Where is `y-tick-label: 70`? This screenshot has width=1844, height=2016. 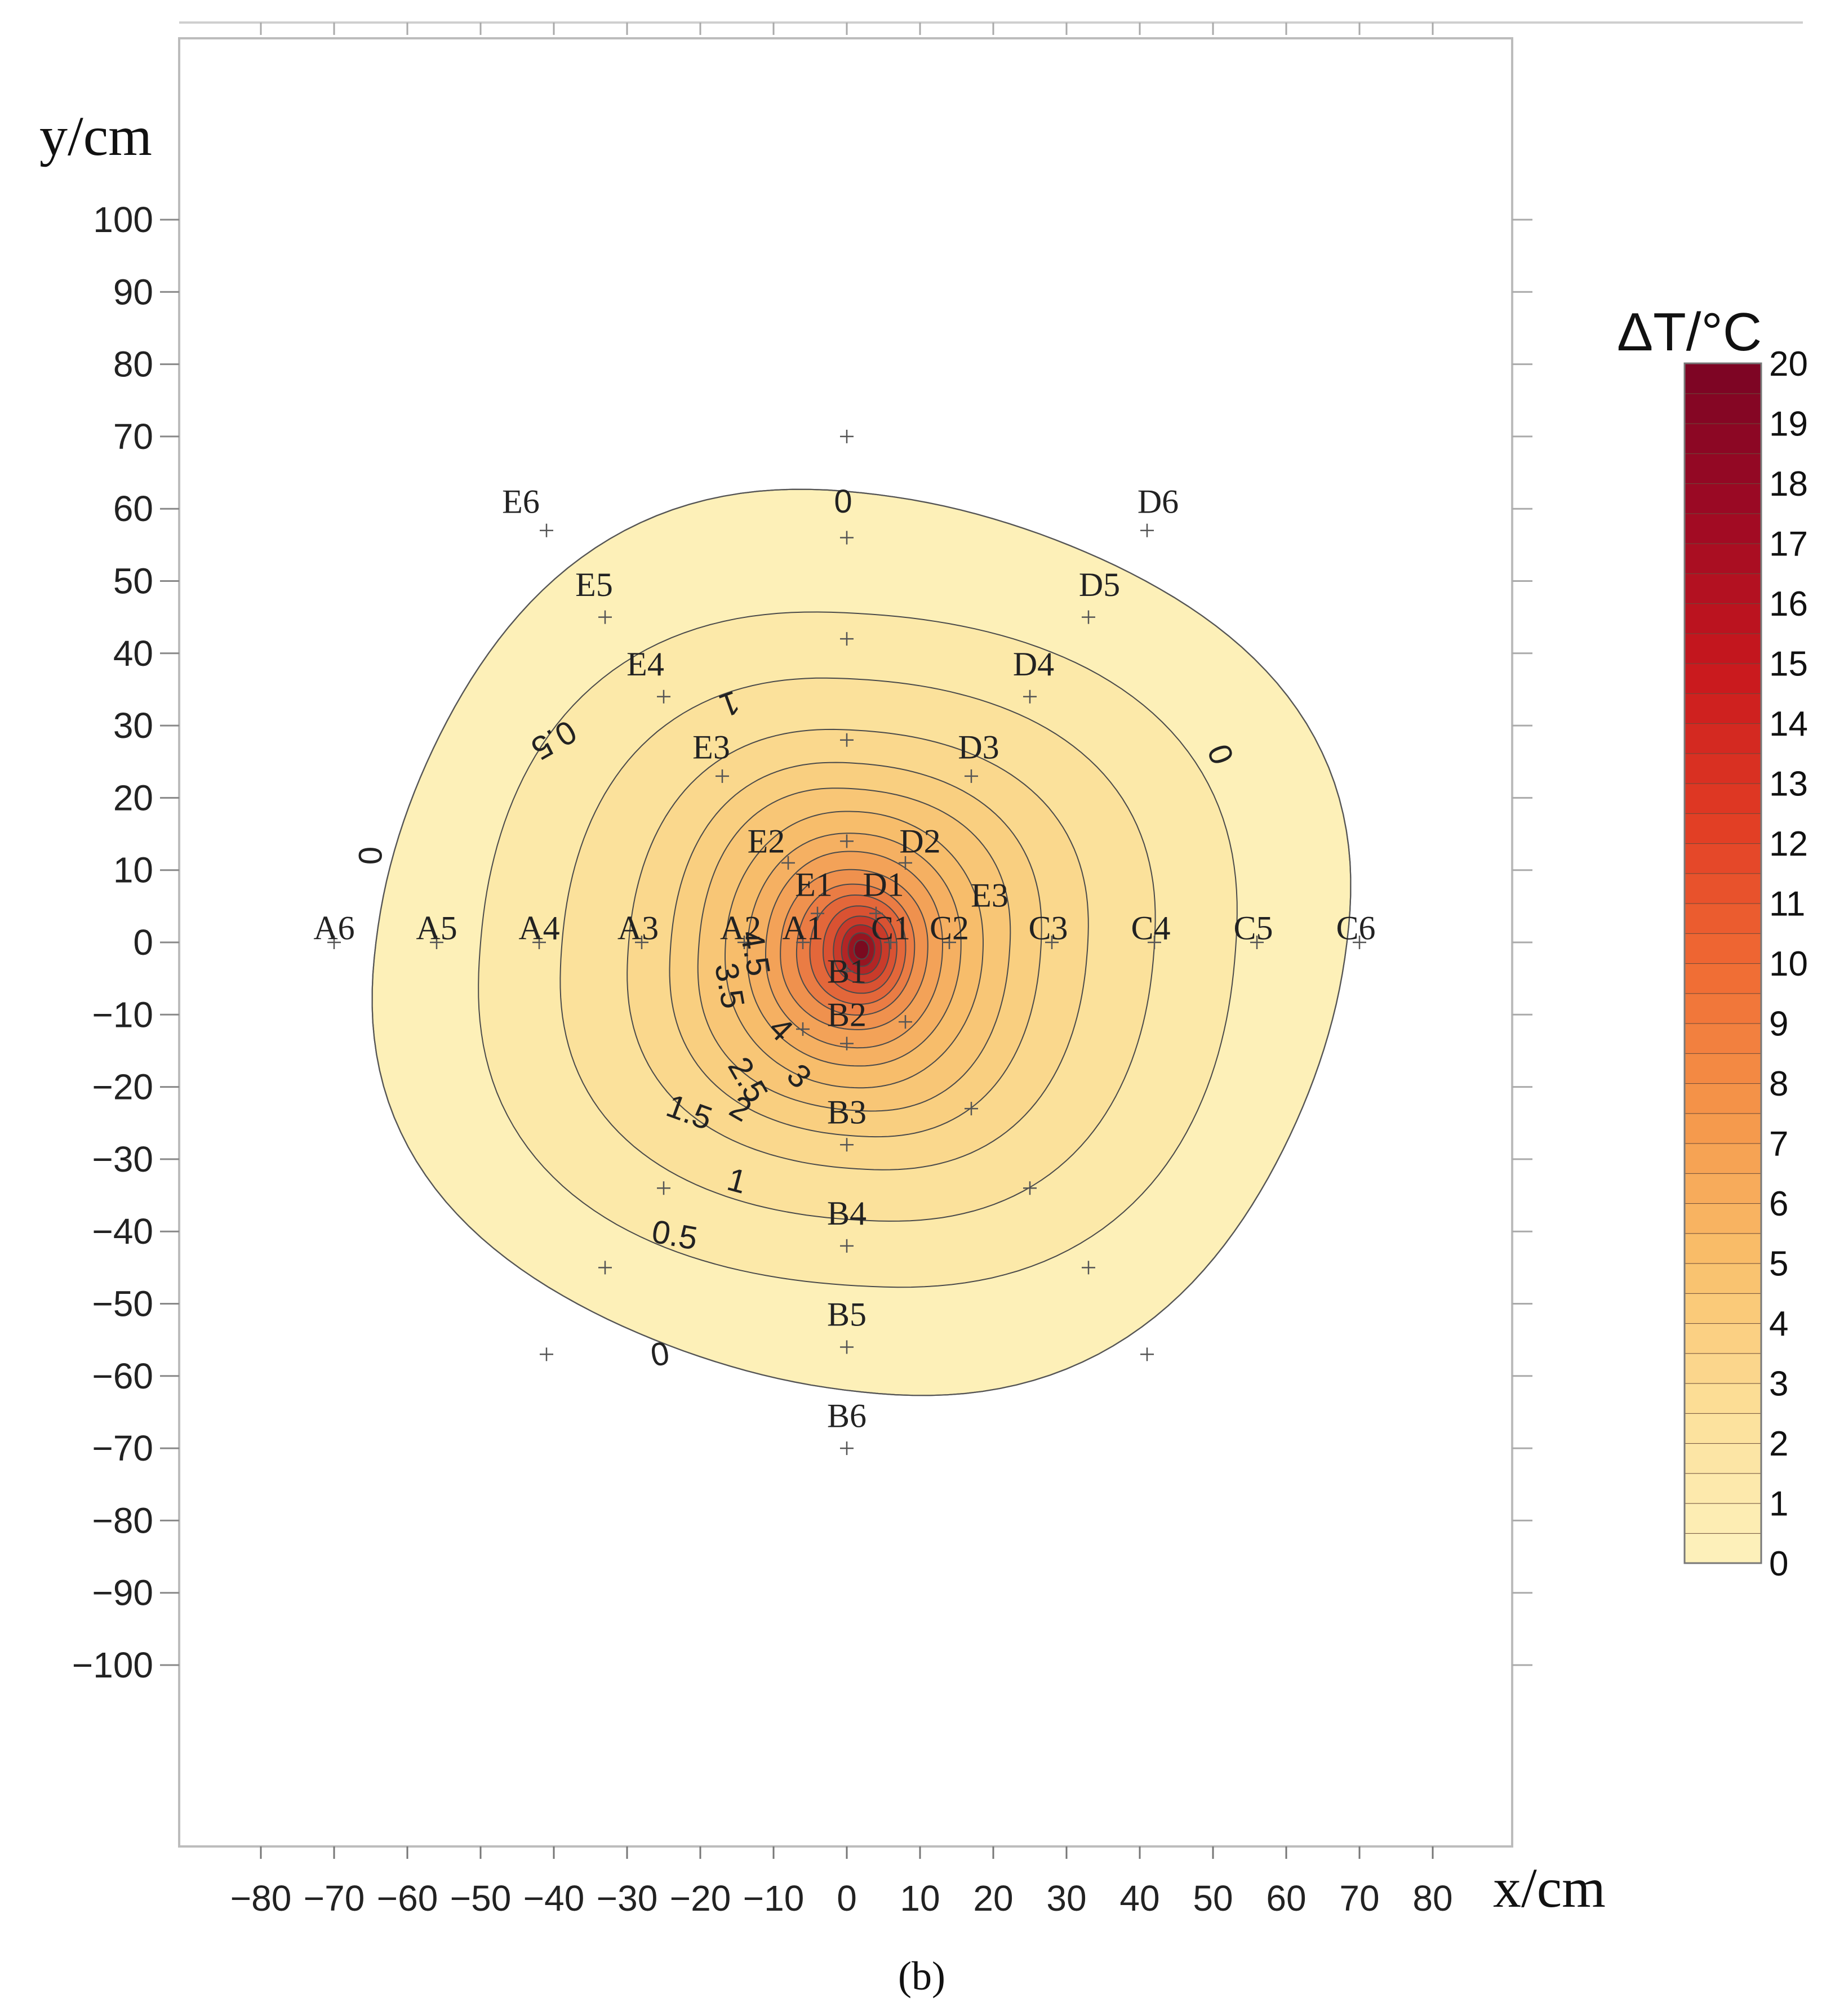
y-tick-label: 70 is located at coordinates (133, 437).